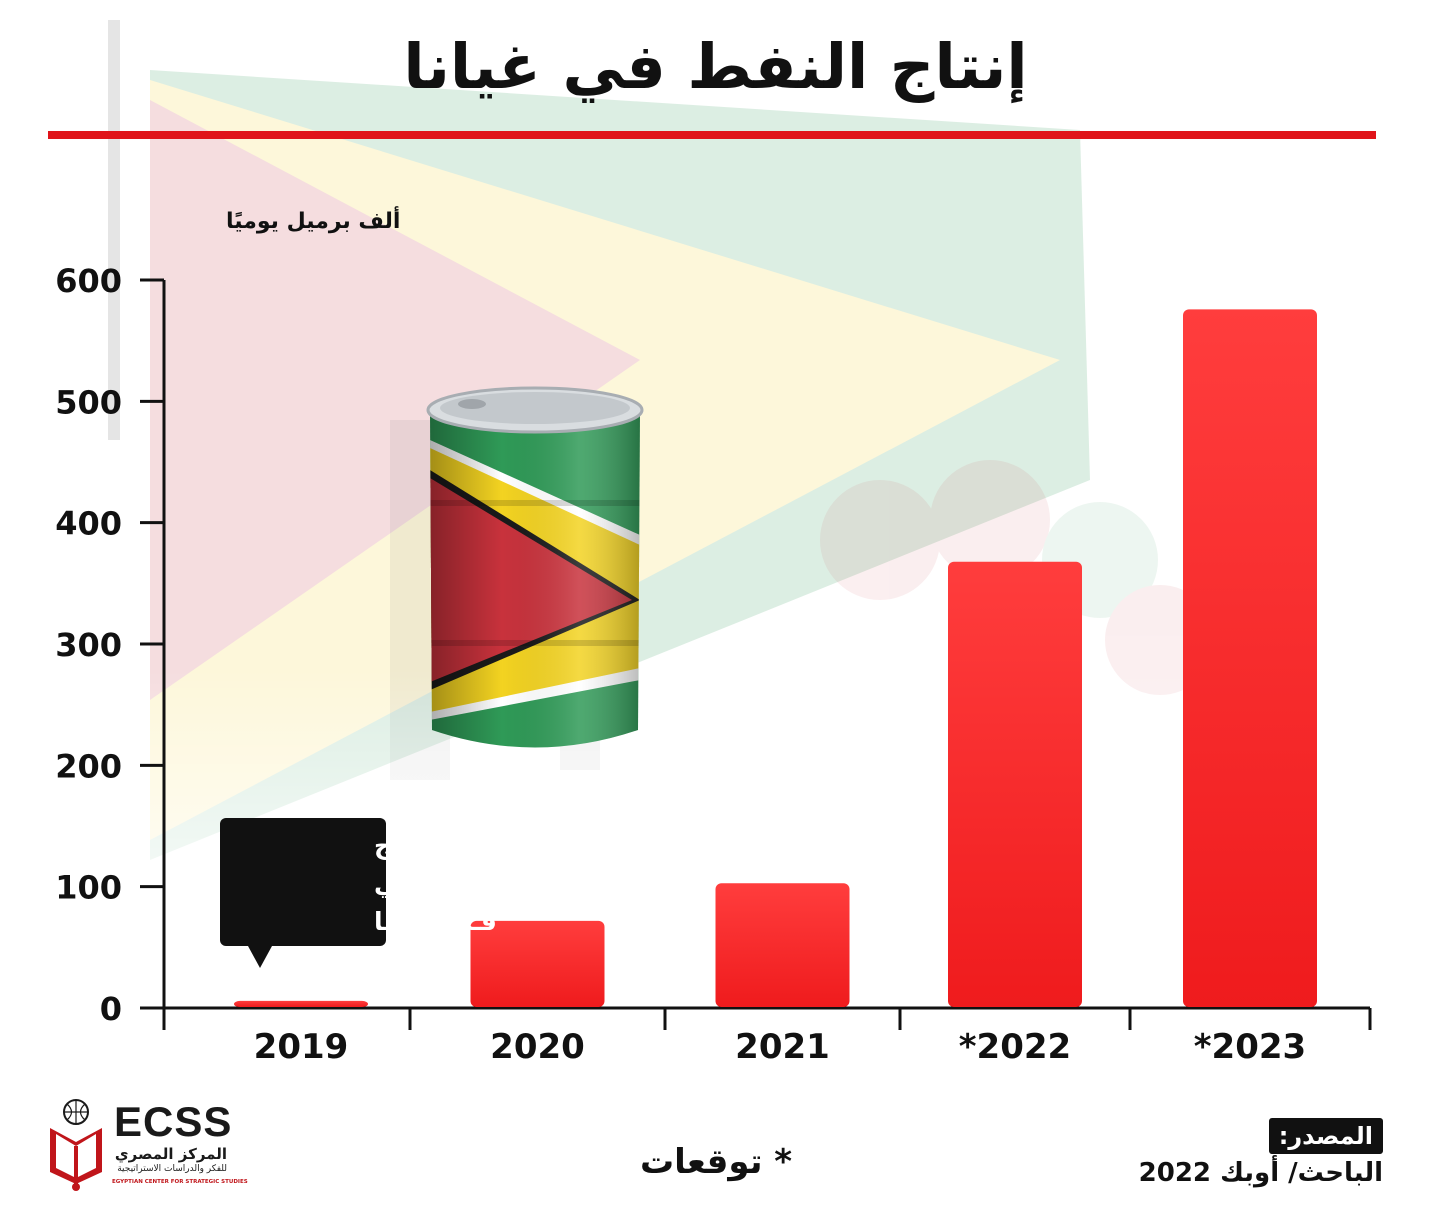 Image resolution: width=1431 pixels, height=1216 pixels. Describe the element at coordinates (170, 1154) in the screenshot. I see `logo-arabic-name: المركز المصري` at that location.